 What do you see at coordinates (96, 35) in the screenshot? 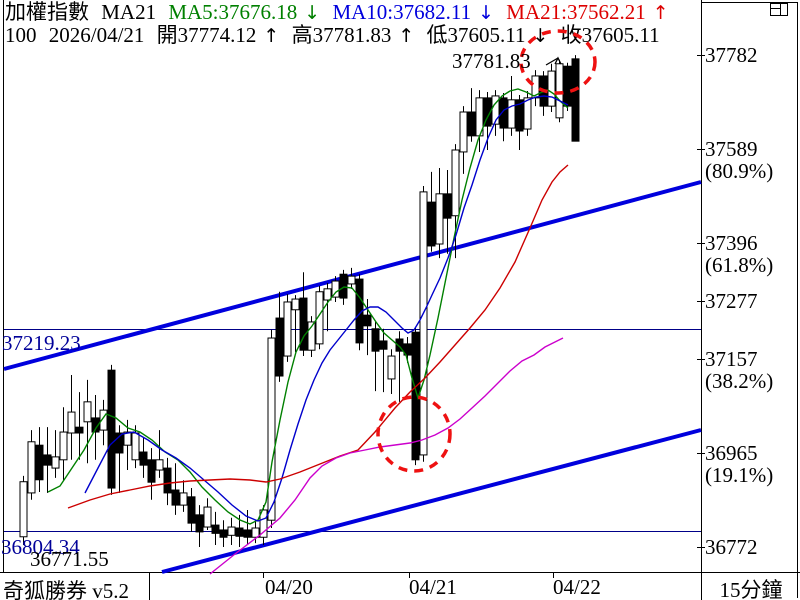
I see `bar-date: 2026/04/21` at bounding box center [96, 35].